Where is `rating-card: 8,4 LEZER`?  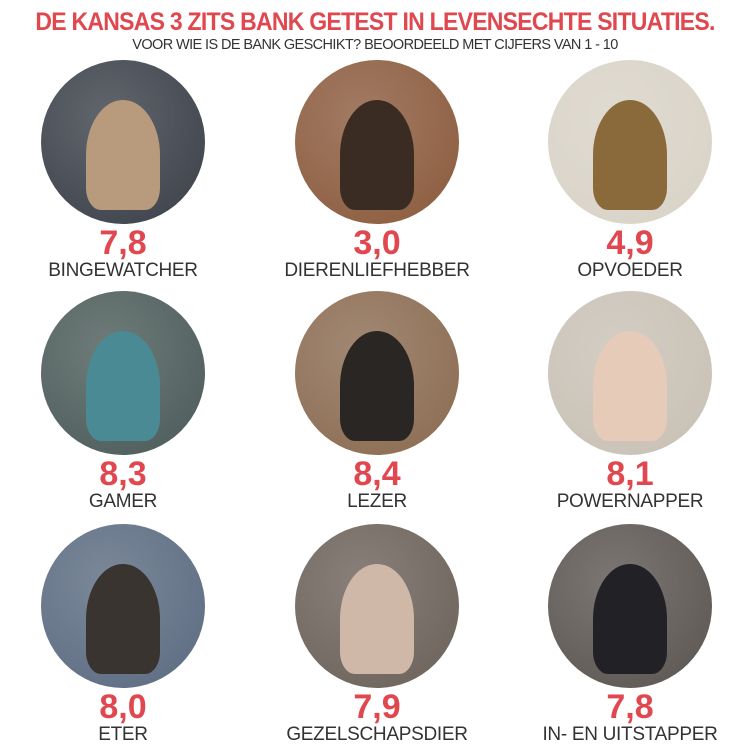
rating-card: 8,4 LEZER is located at coordinates (377, 402).